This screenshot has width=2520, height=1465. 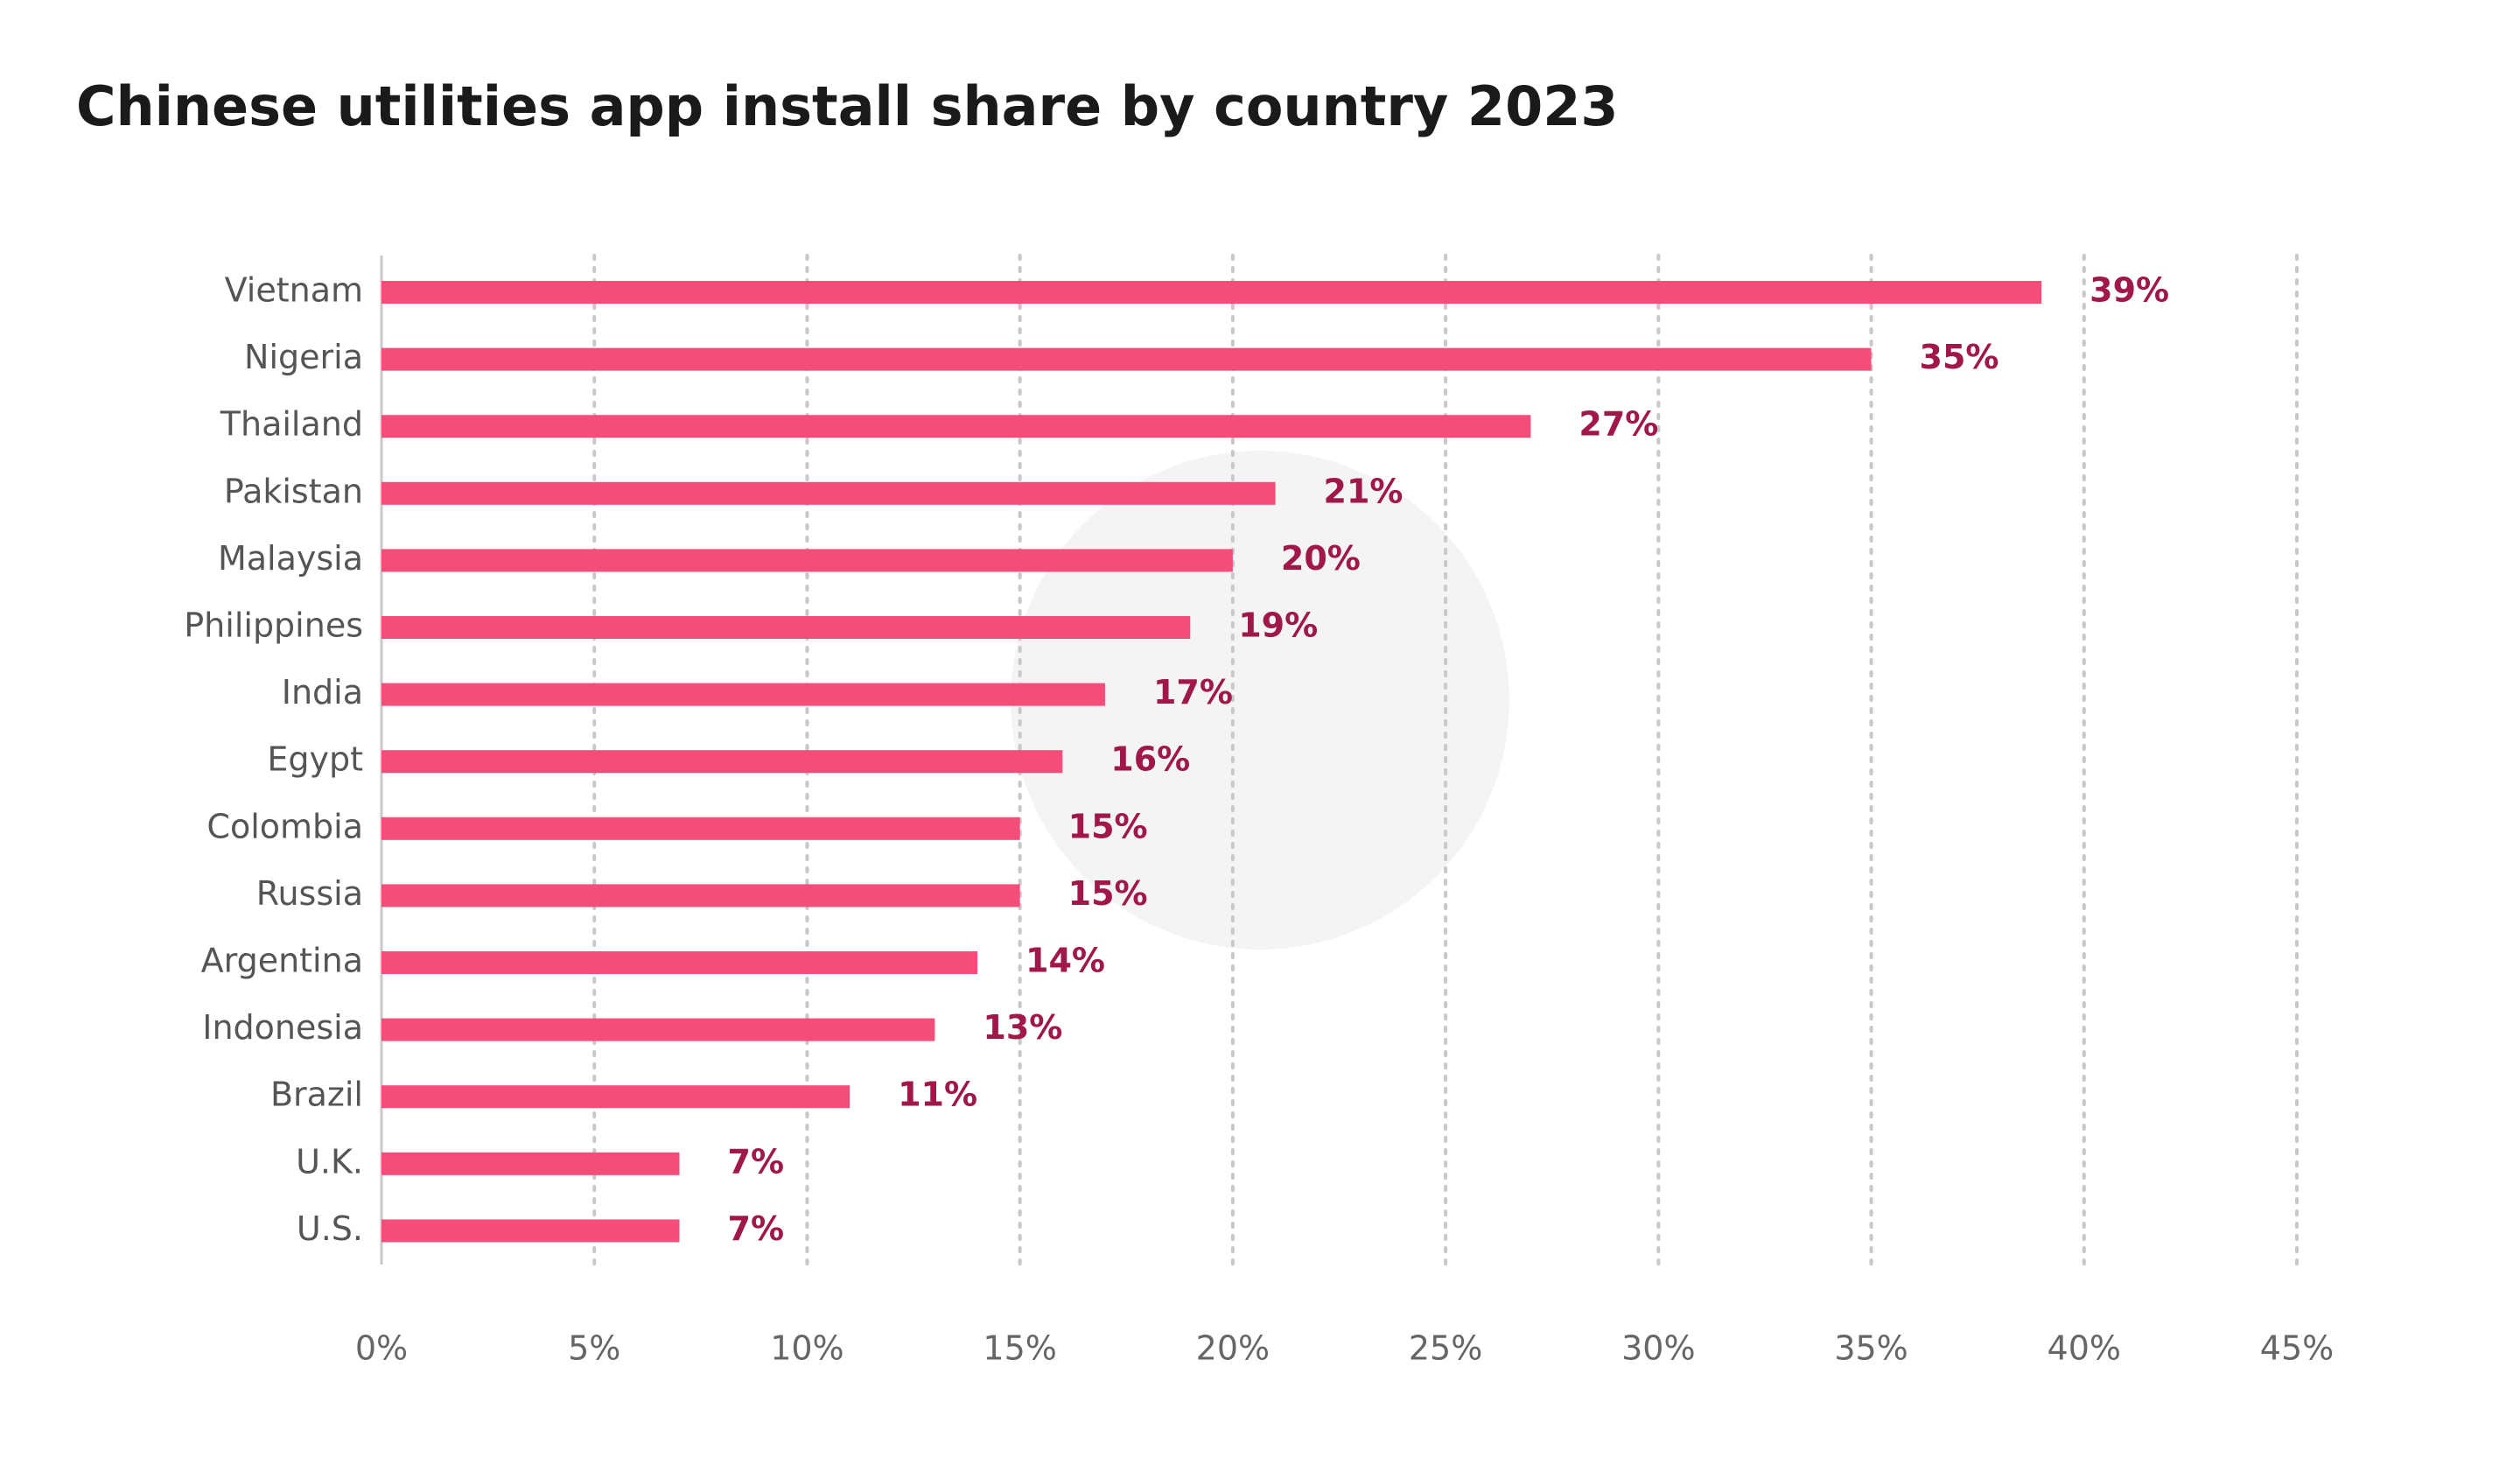 I want to click on data-label: 14%, so click(x=1065, y=961).